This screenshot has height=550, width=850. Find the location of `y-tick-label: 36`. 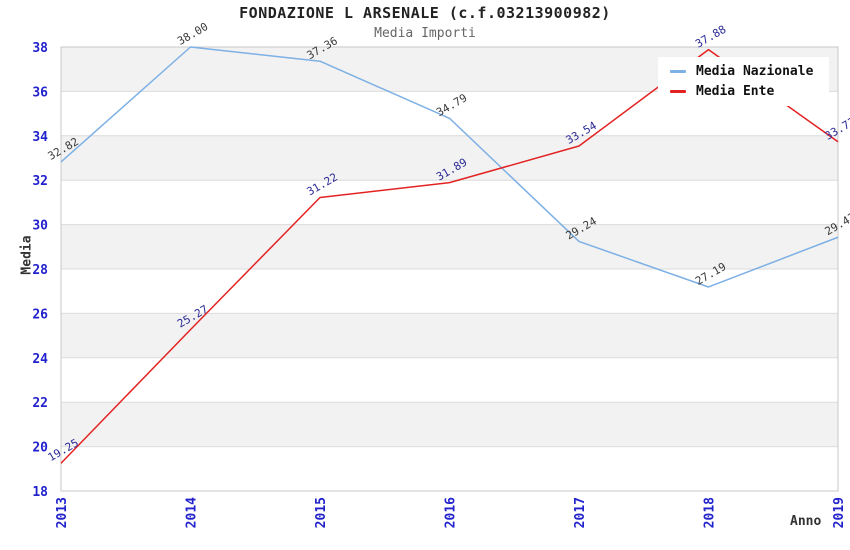

y-tick-label: 36 is located at coordinates (40, 92).